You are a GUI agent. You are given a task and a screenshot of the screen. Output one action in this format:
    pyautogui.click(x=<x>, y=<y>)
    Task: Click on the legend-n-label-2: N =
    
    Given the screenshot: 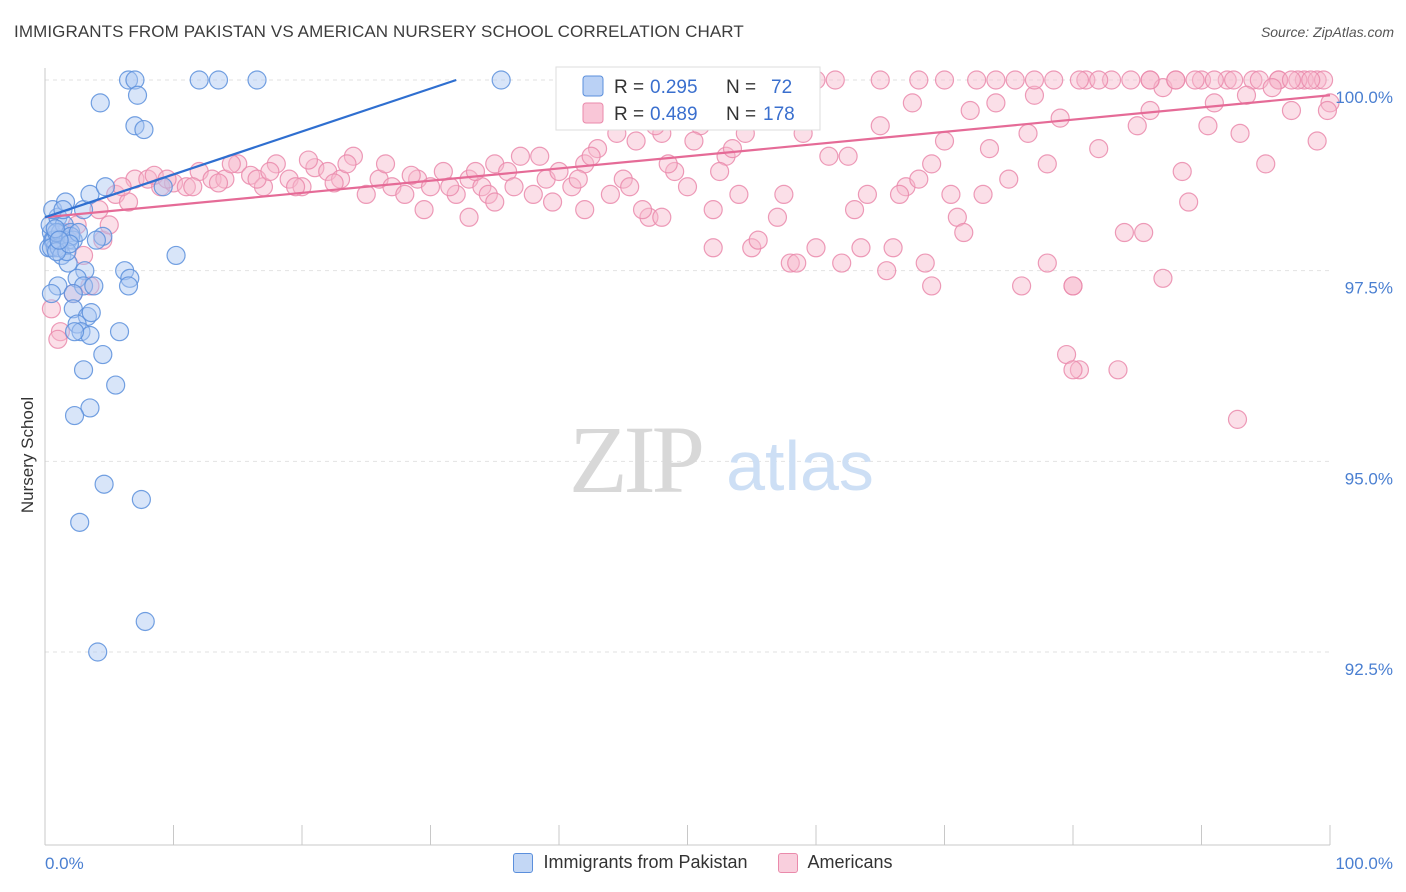 What is the action you would take?
    pyautogui.click(x=741, y=114)
    